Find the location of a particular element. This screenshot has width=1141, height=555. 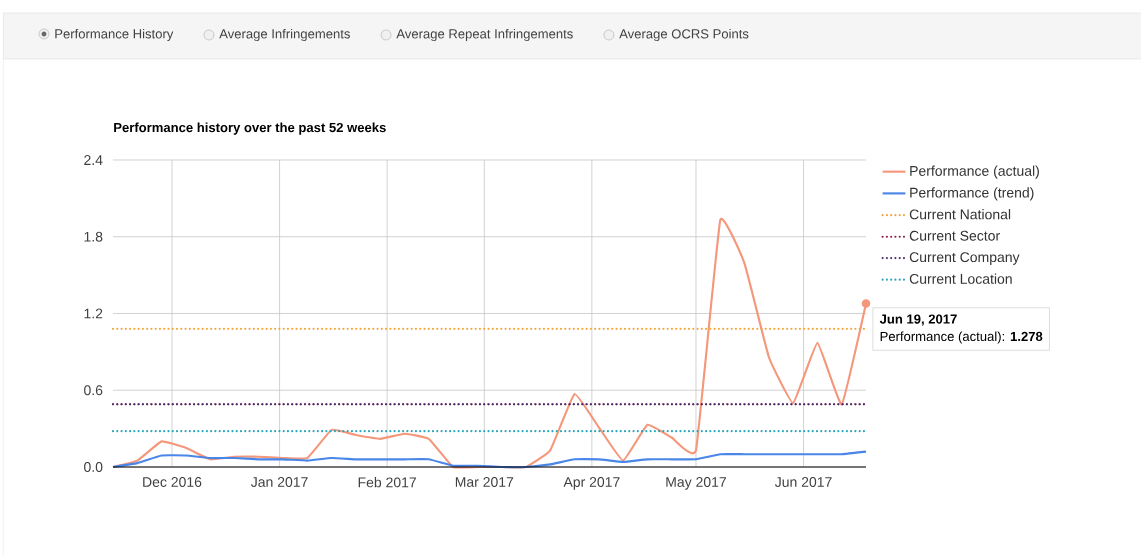

annotation: Performance (actual): 1.278 is located at coordinates (961, 337).